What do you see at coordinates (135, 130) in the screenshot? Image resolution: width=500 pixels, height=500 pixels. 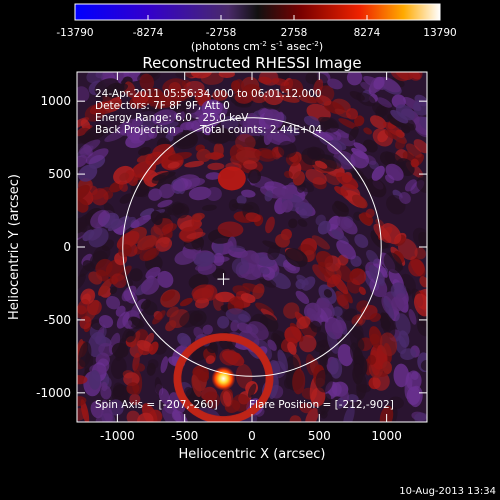 I see `annotation-method: Back Projection` at bounding box center [135, 130].